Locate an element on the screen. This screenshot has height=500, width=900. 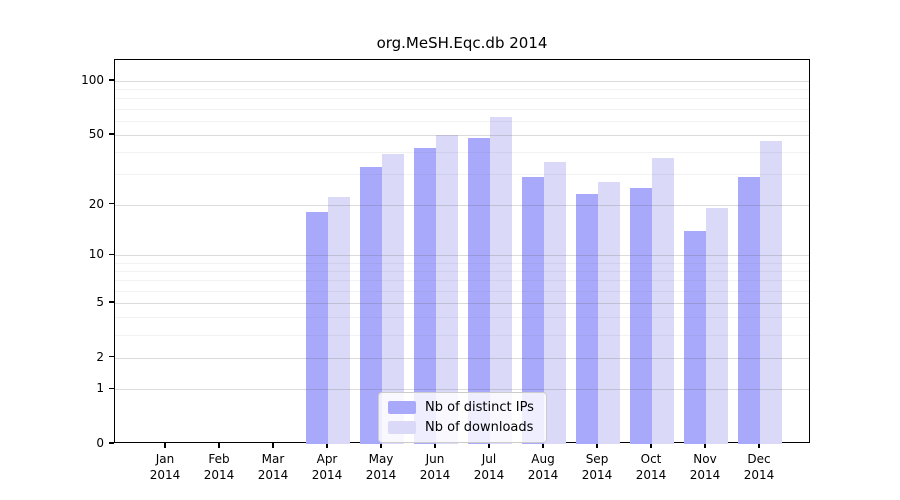
bar-dec-downloads is located at coordinates (771, 292).